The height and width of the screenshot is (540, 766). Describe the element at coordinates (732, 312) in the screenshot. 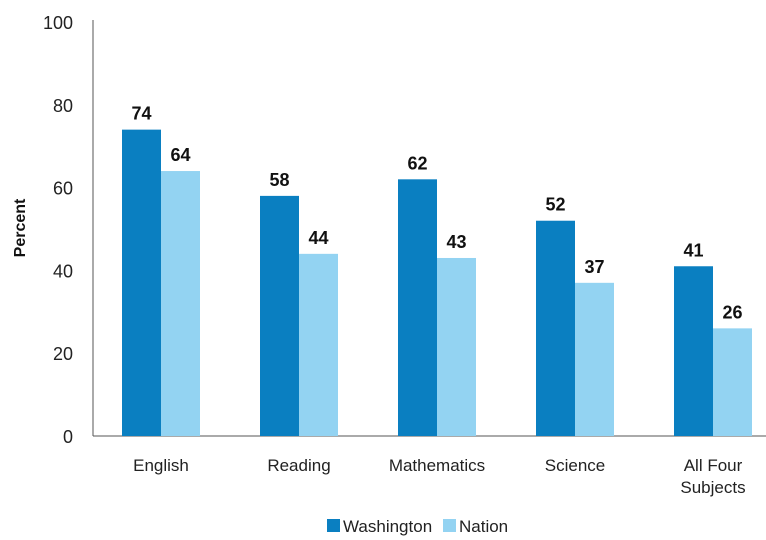

I see `data-label-nation: 26` at that location.